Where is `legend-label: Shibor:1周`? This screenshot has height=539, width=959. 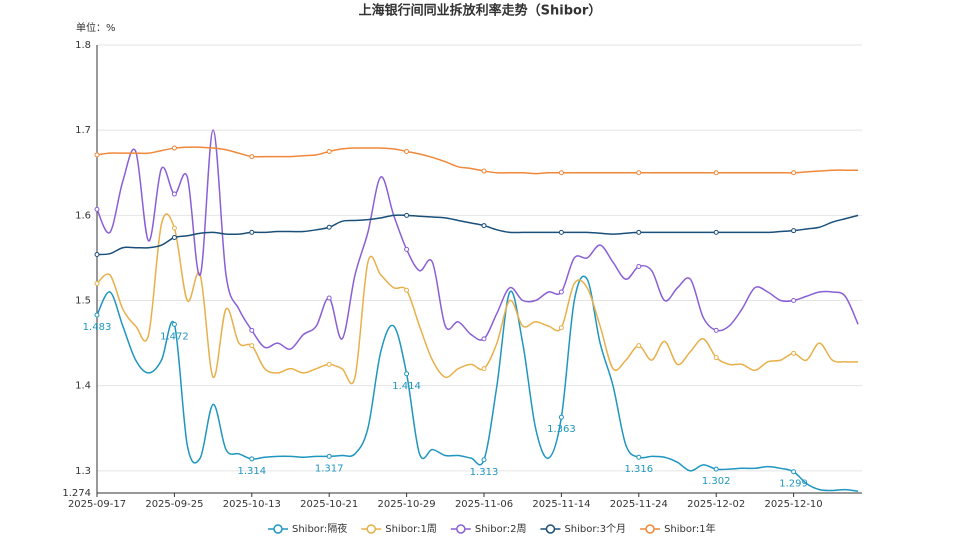
legend-label: Shibor:1周 is located at coordinates (411, 529).